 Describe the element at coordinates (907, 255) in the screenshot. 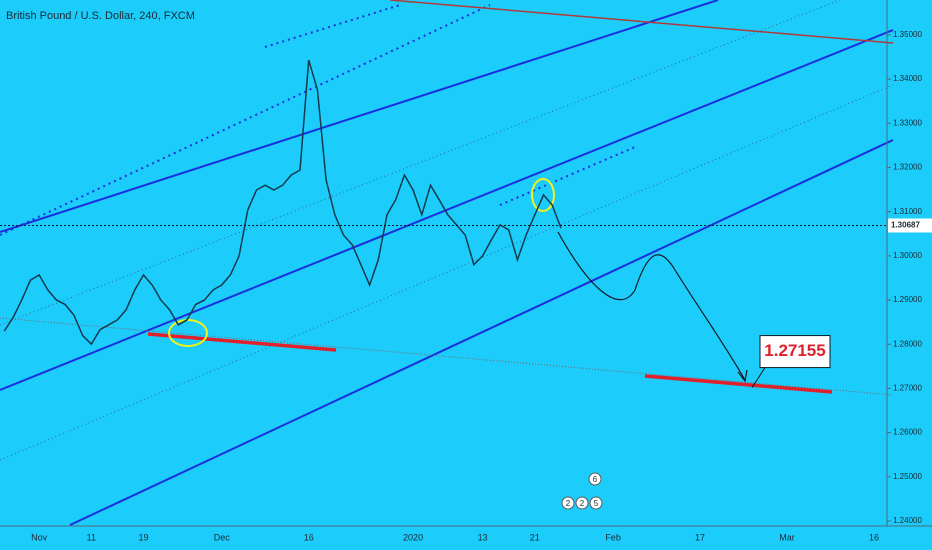

I see `y-tick-label: 1.30000` at that location.